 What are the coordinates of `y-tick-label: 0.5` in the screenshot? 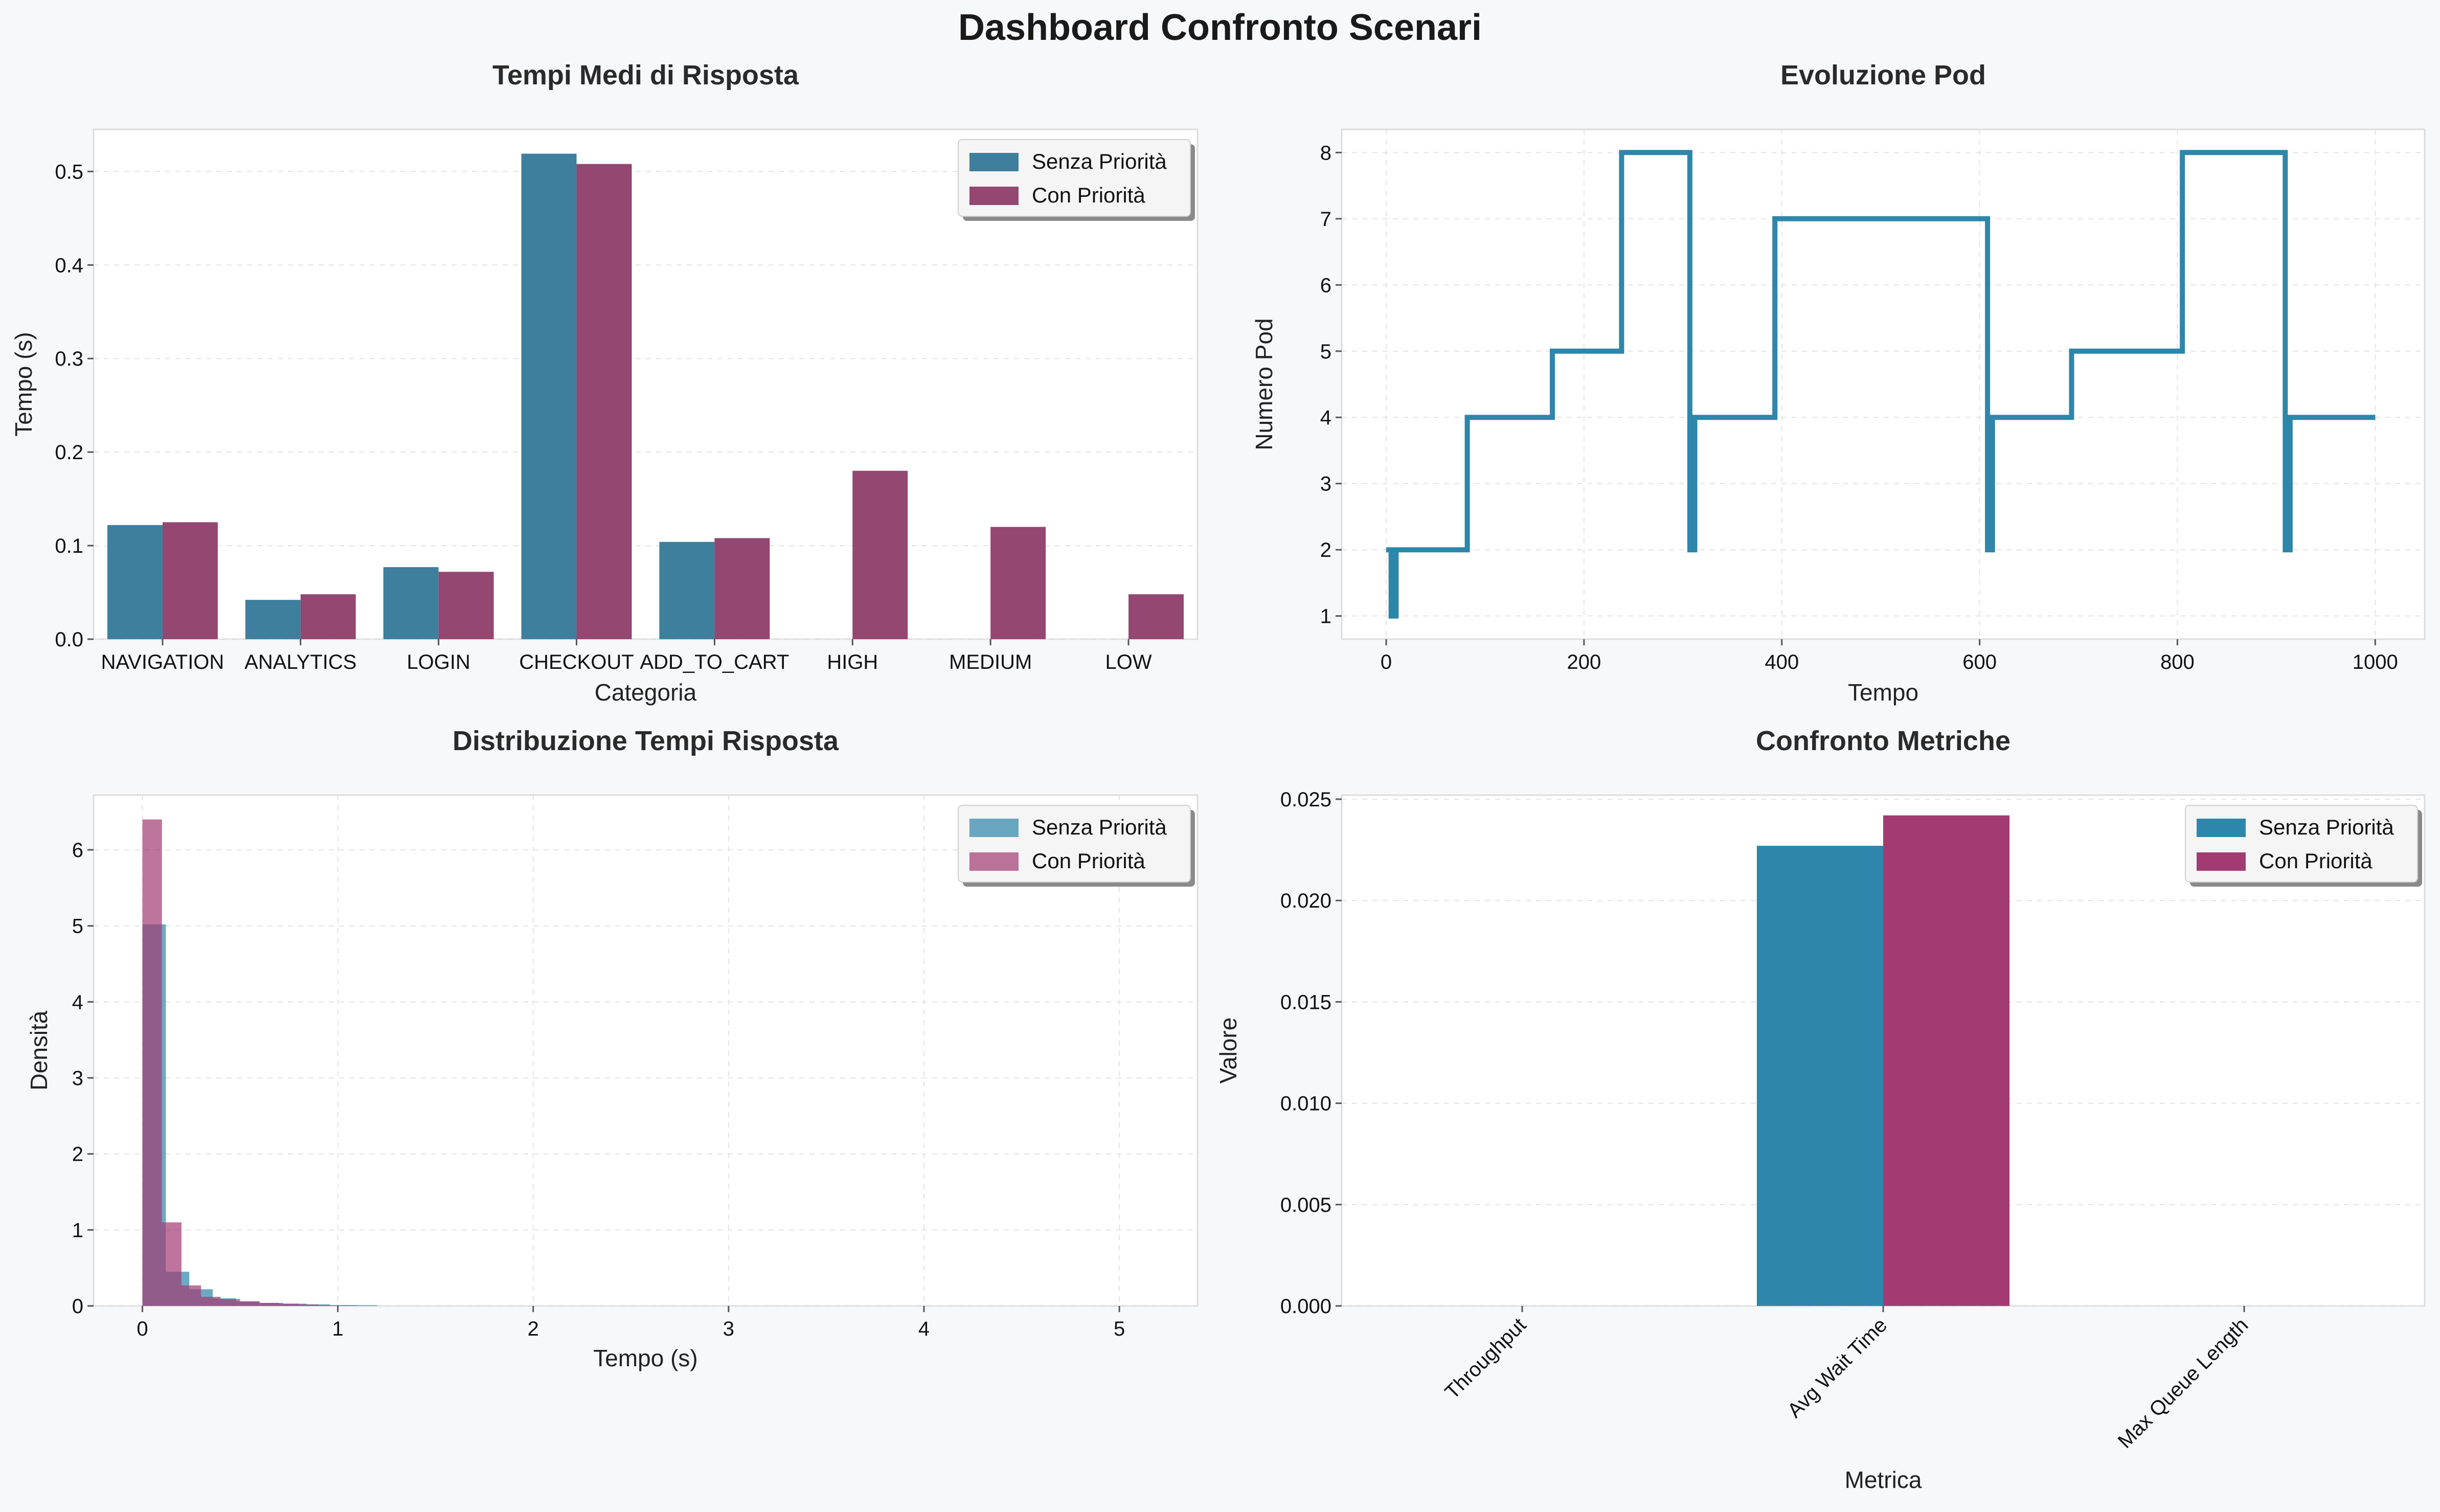 It's located at (69, 172).